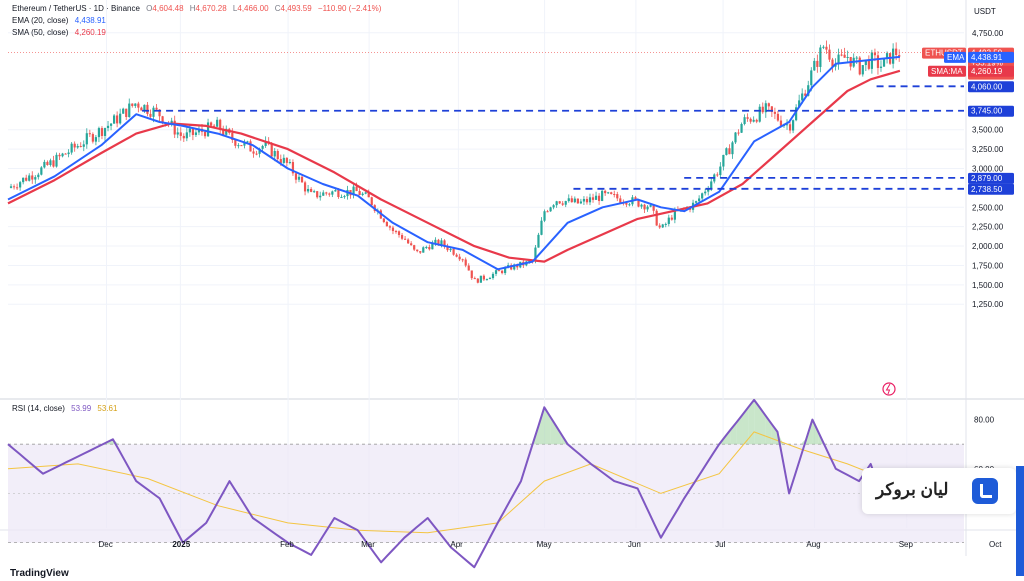 This screenshot has width=1024, height=581. What do you see at coordinates (987, 178) in the screenshot?
I see `level-badge-text: 2,879.00` at bounding box center [987, 178].